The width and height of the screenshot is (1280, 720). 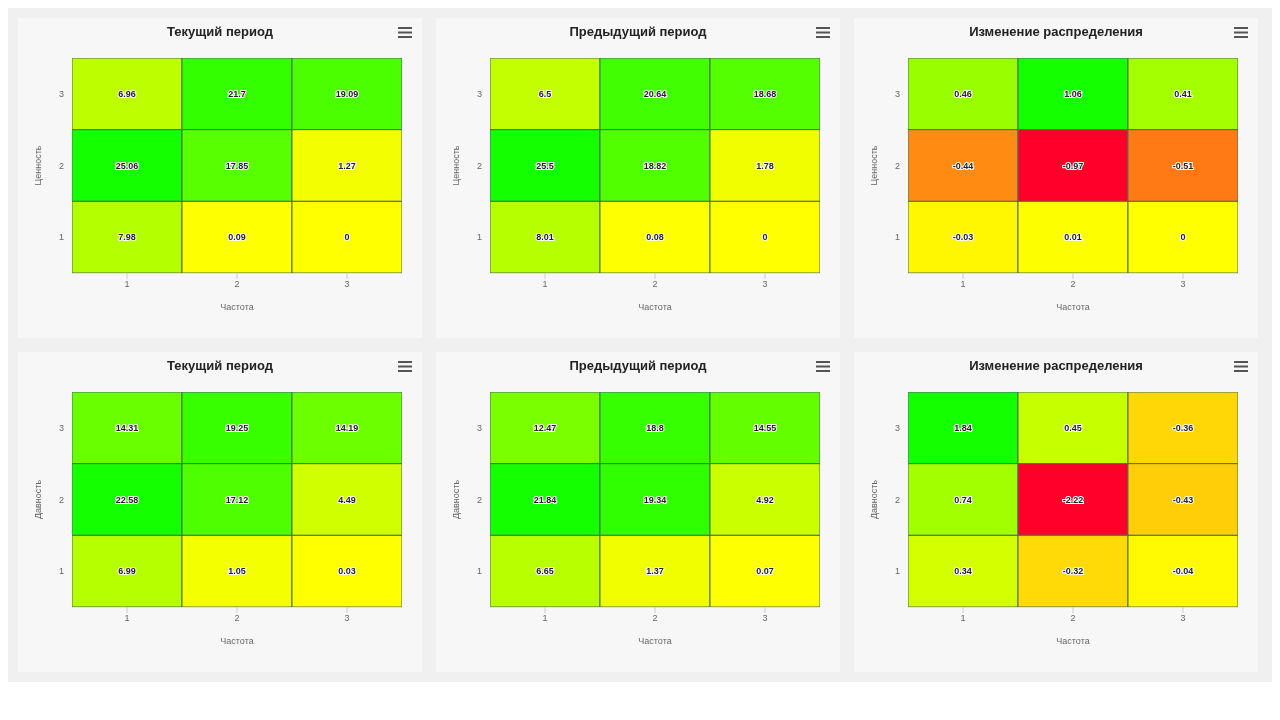 I want to click on data-label: -0.03, so click(x=963, y=237).